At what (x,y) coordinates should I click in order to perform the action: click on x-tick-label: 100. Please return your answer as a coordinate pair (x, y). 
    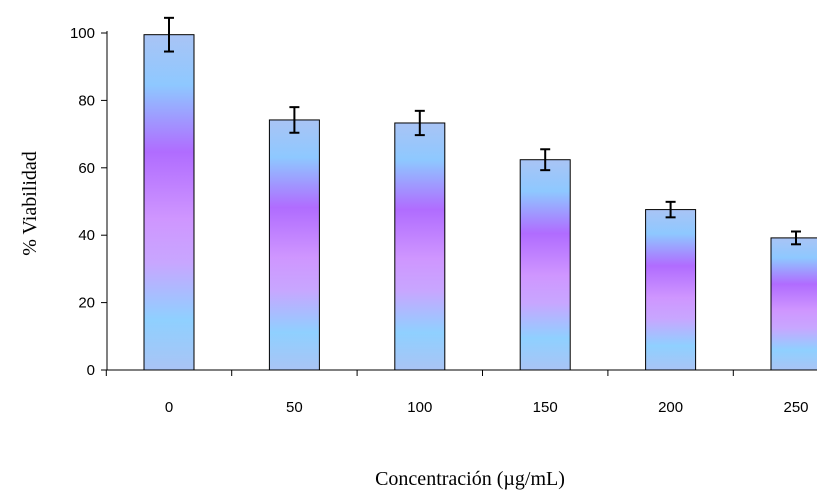
    Looking at the image, I should click on (419, 407).